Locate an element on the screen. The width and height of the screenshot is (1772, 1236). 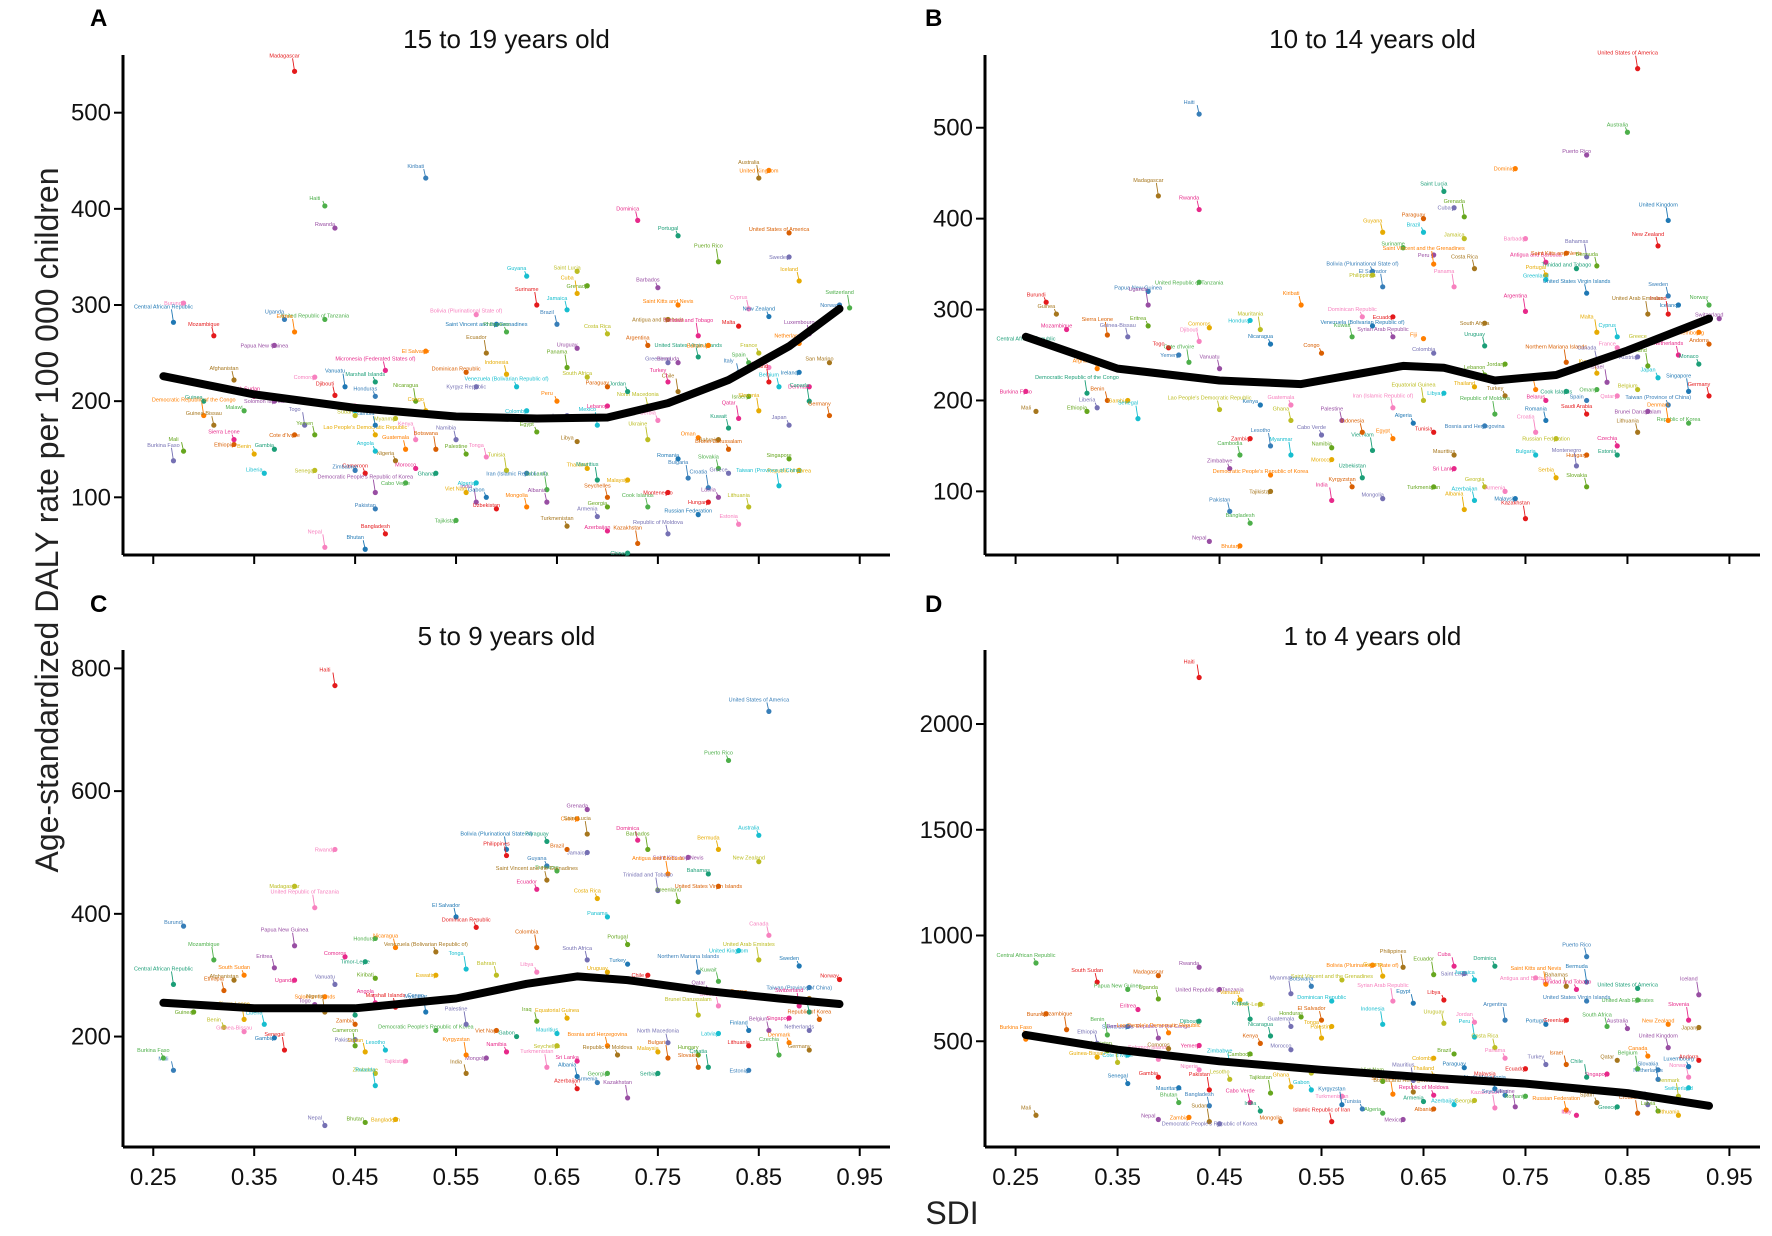
point-label: Egypt is located at coordinates (1403, 992).